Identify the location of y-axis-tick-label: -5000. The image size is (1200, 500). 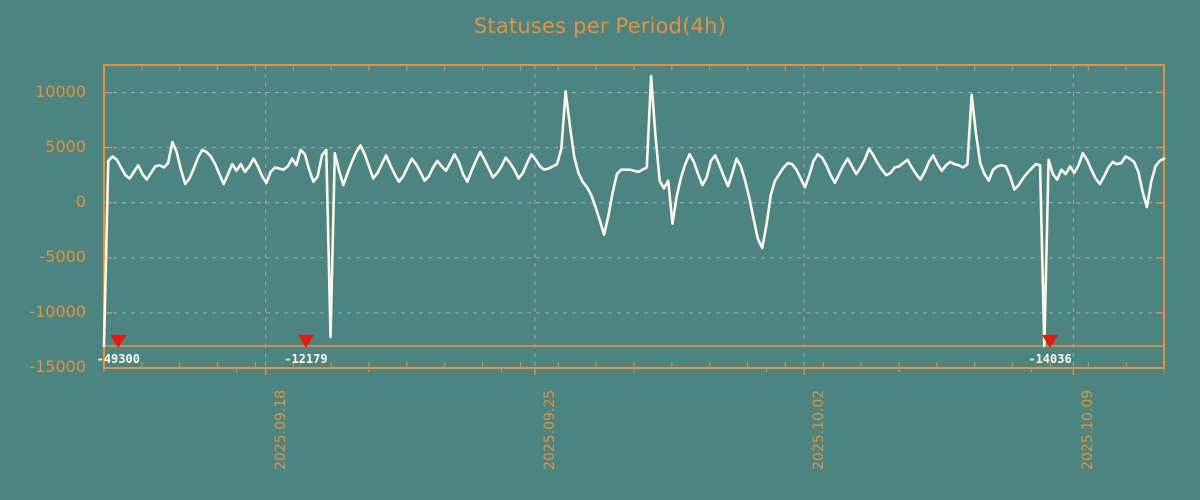
(63, 256).